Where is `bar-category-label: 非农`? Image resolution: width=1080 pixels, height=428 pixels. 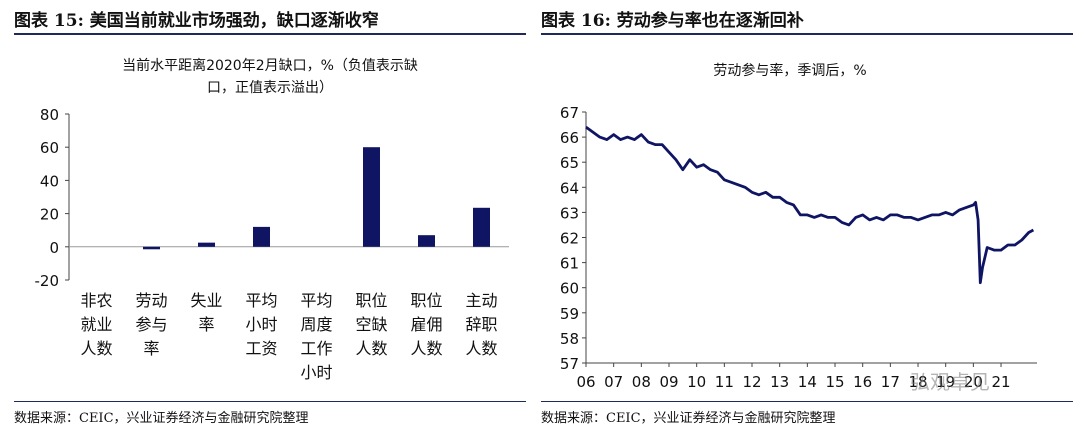
bar-category-label: 非农 is located at coordinates (96, 300).